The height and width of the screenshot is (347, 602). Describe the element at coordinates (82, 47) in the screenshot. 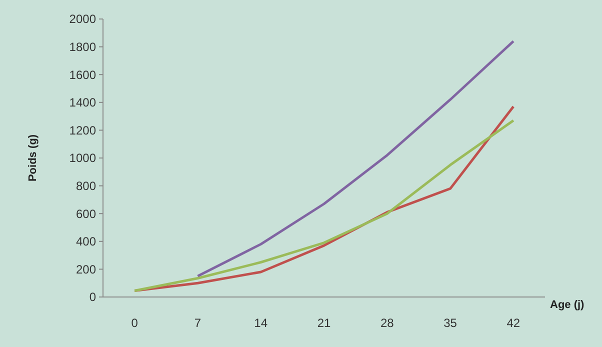

I see `y-tick-label: 1800` at that location.